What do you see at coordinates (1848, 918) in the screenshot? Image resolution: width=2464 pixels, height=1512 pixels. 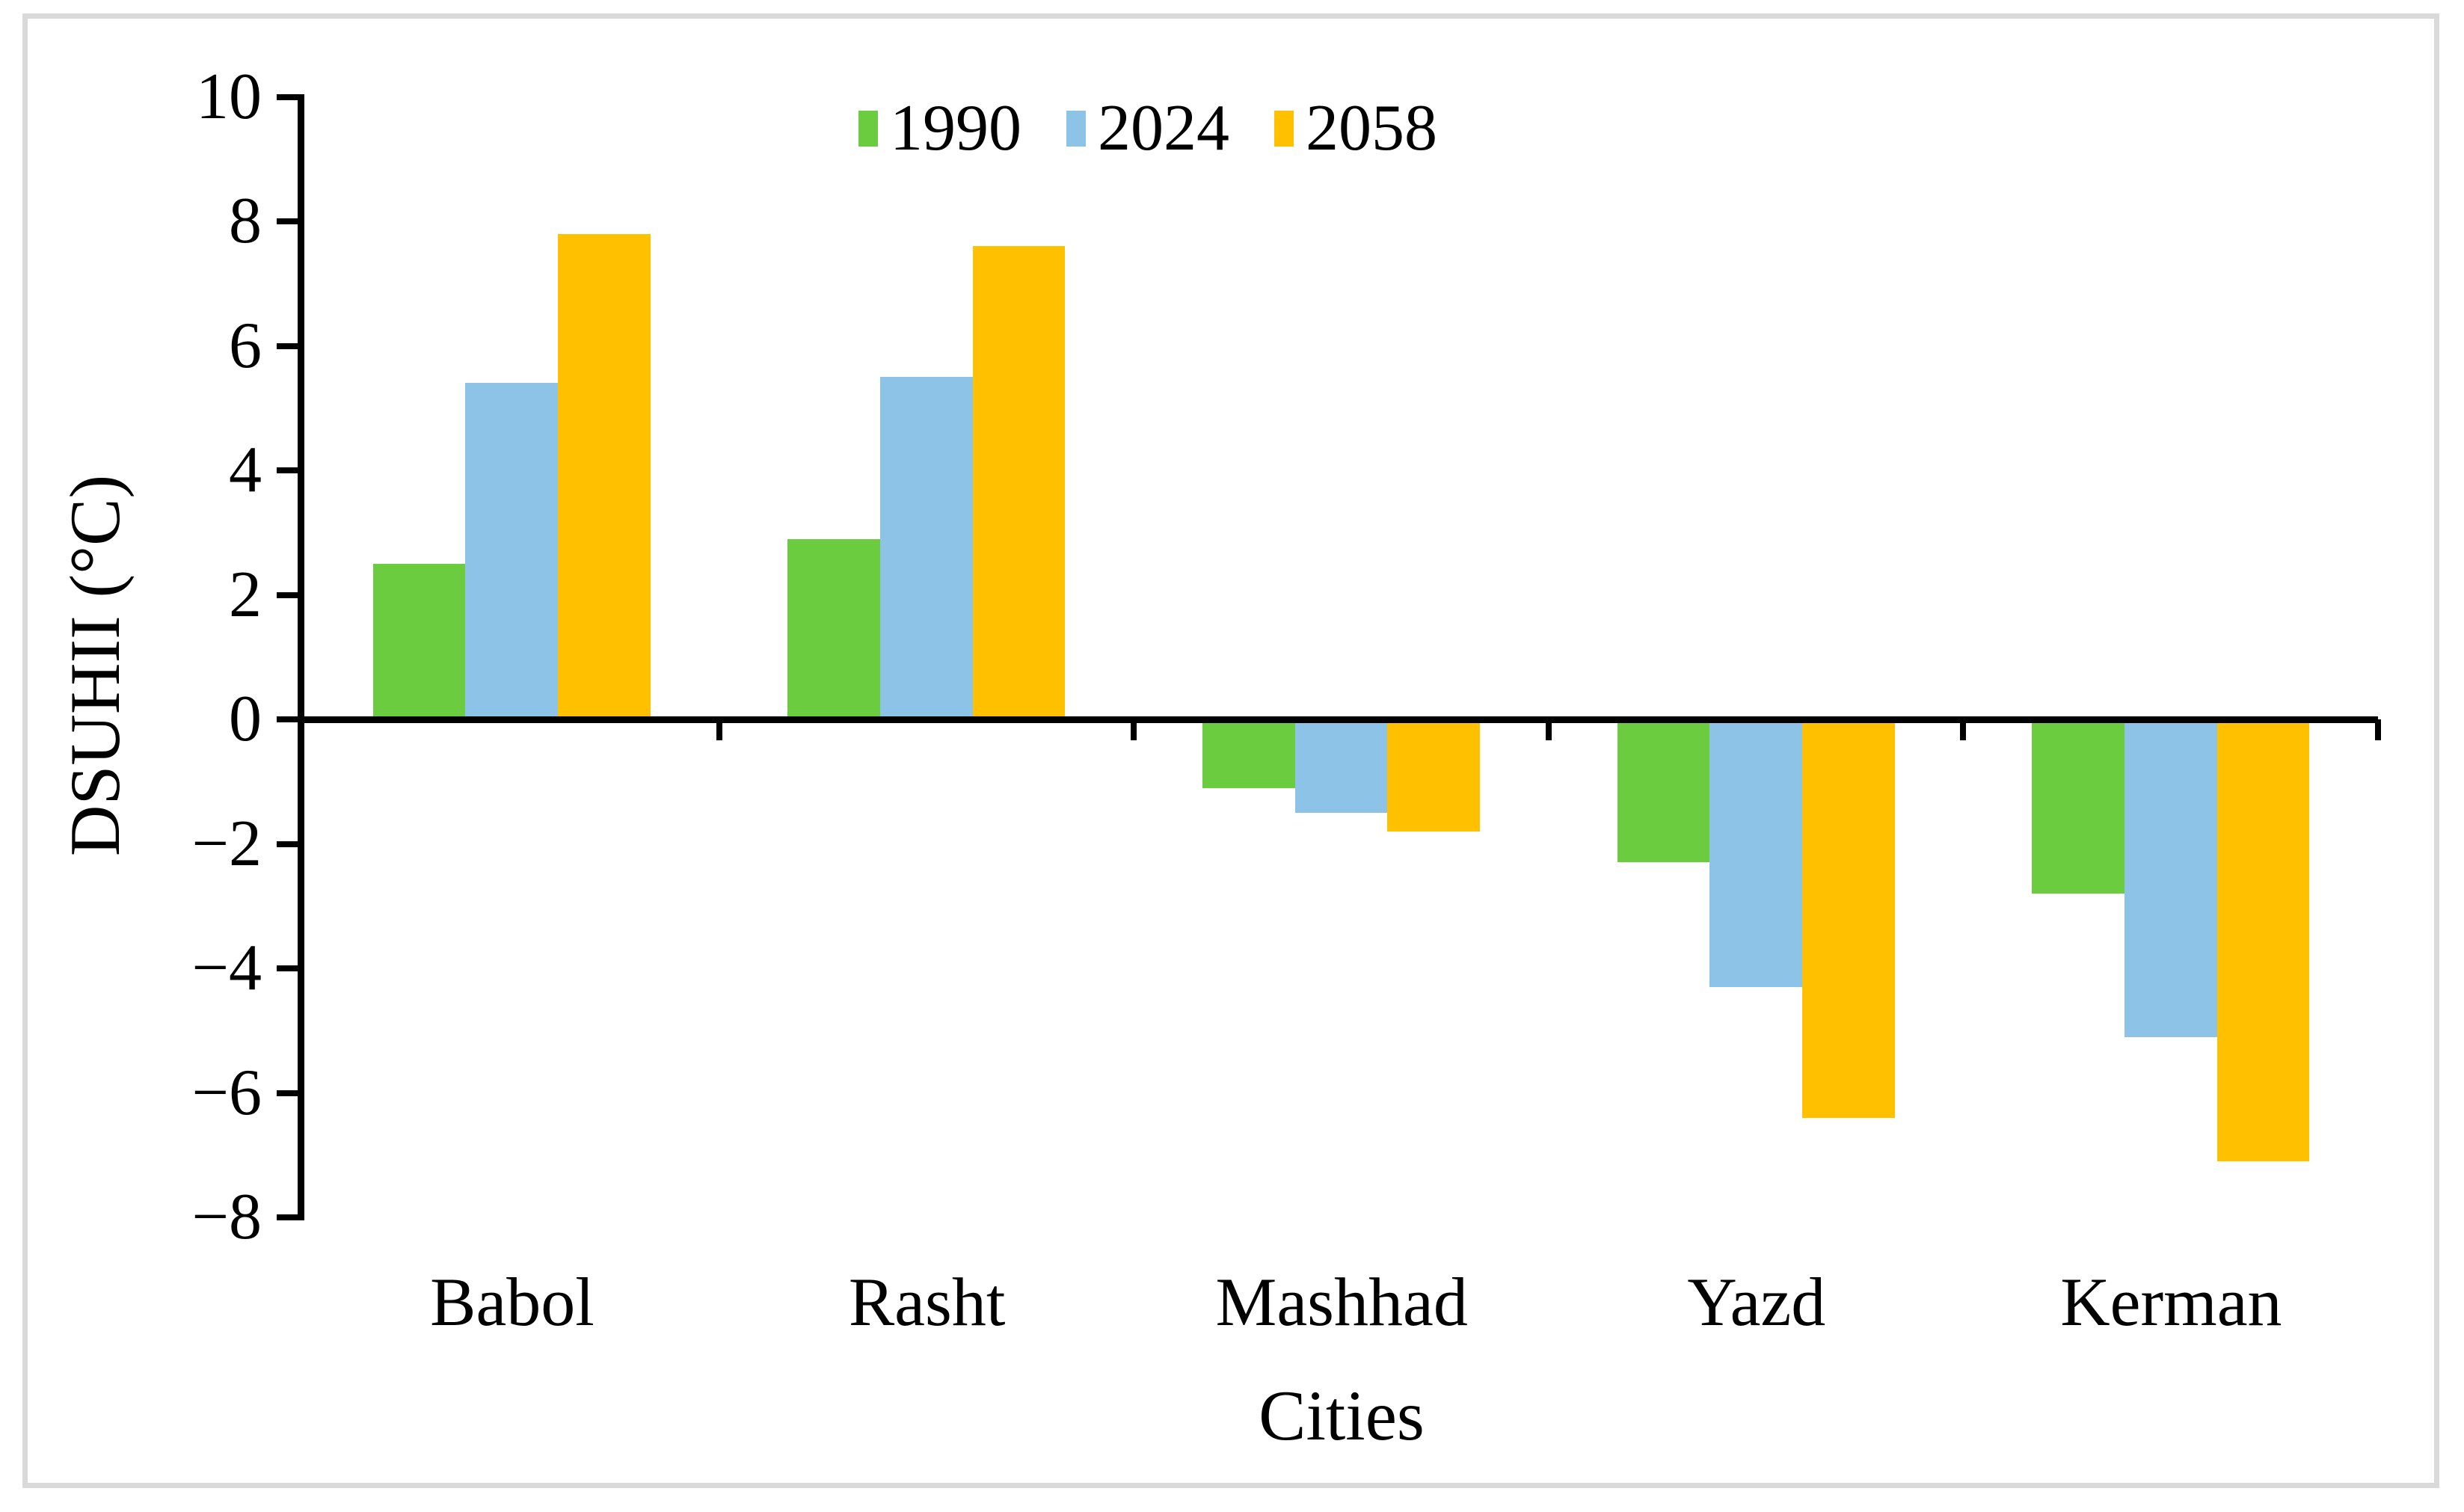 I see `bar-yazd-2058` at bounding box center [1848, 918].